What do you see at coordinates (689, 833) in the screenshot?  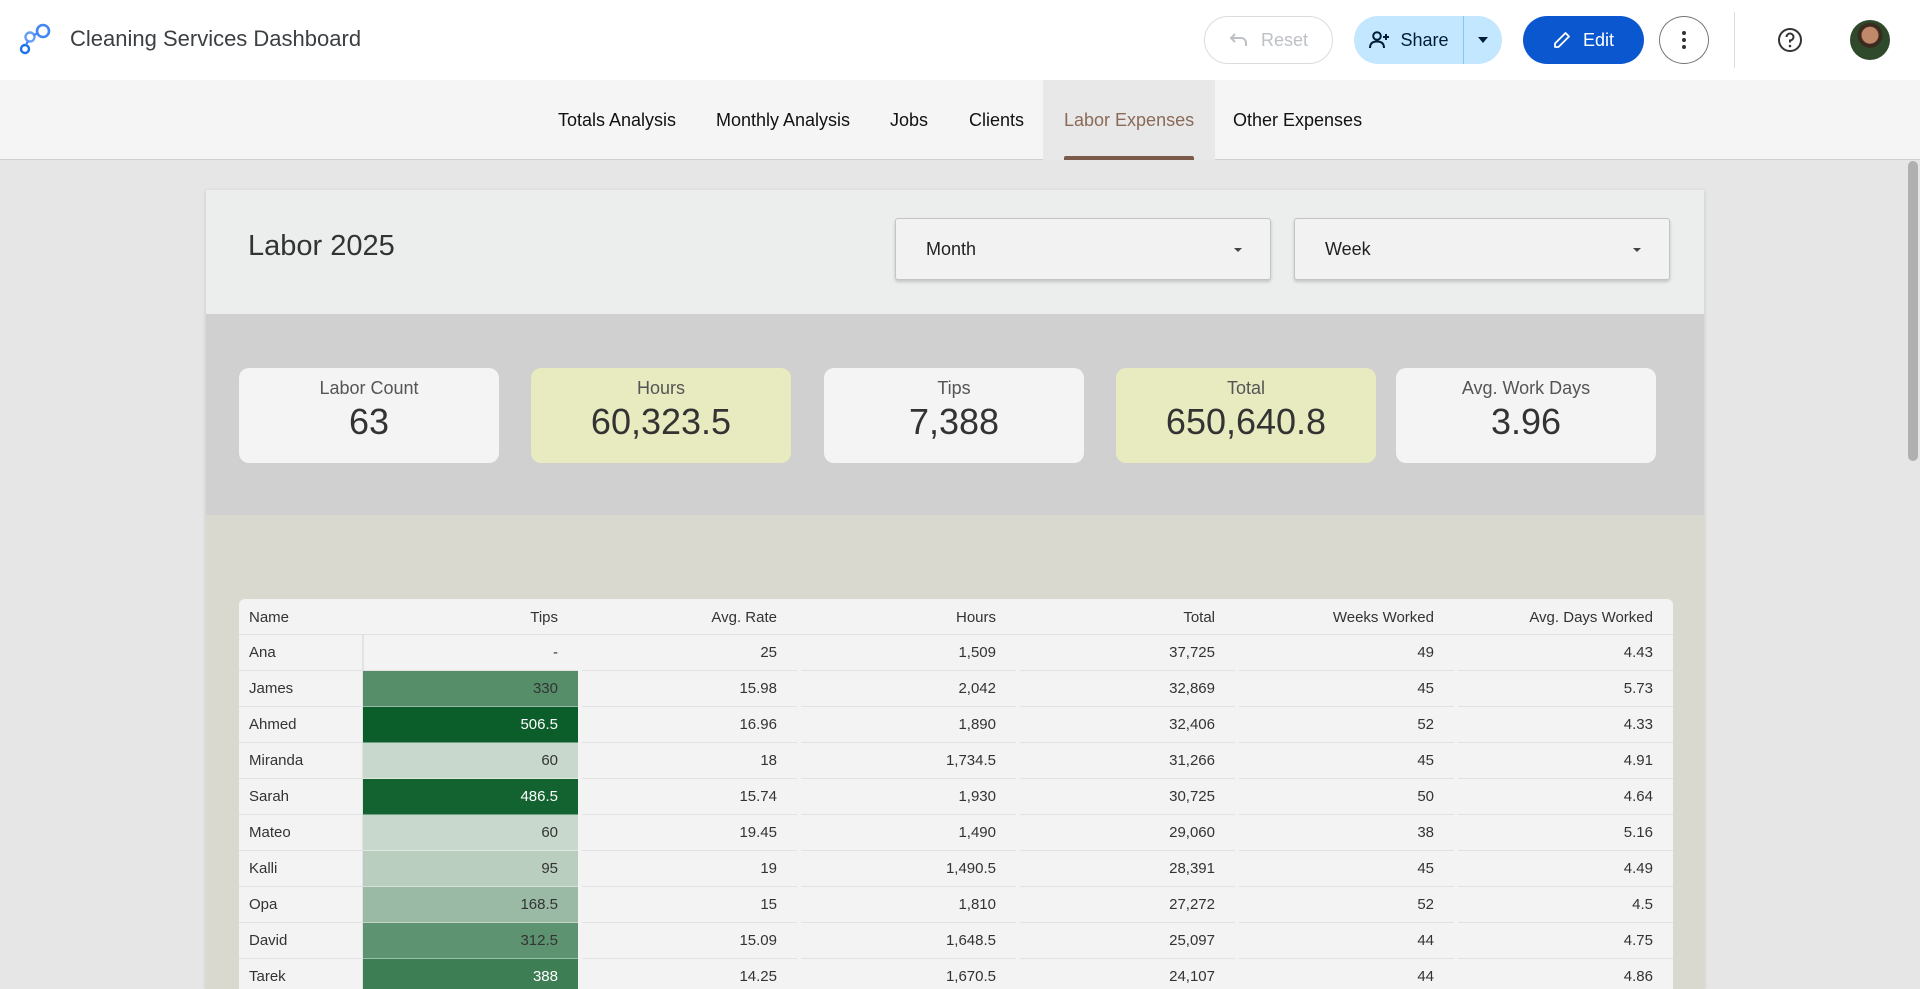 I see `cell-avg-rate: 19.45` at bounding box center [689, 833].